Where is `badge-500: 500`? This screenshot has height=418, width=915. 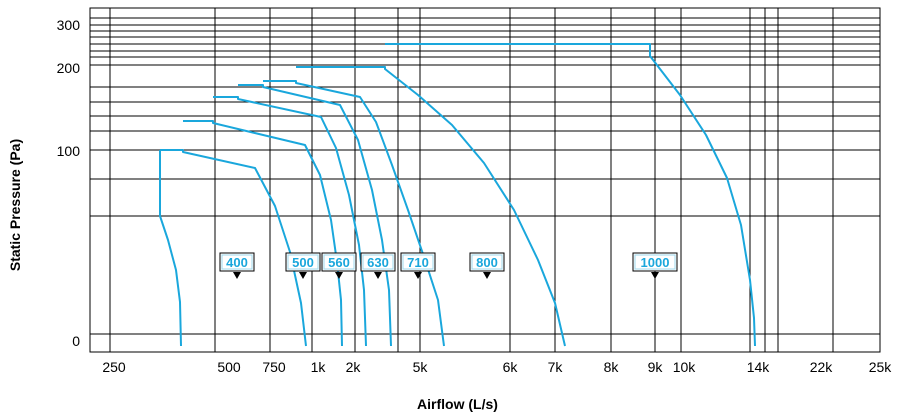
badge-500: 500 is located at coordinates (303, 265).